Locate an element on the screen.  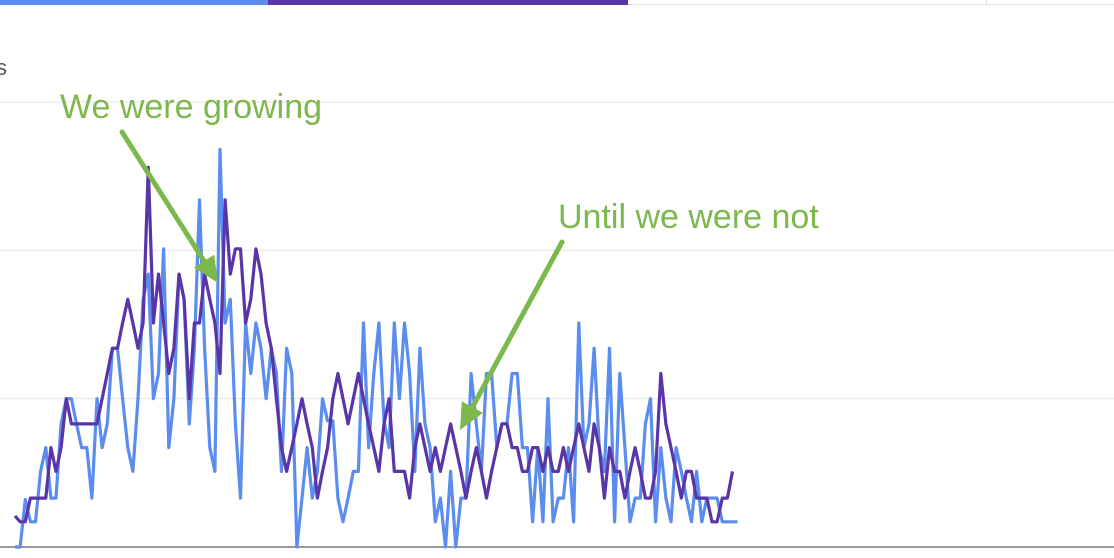
annotation-decline: Until we were not is located at coordinates (688, 217).